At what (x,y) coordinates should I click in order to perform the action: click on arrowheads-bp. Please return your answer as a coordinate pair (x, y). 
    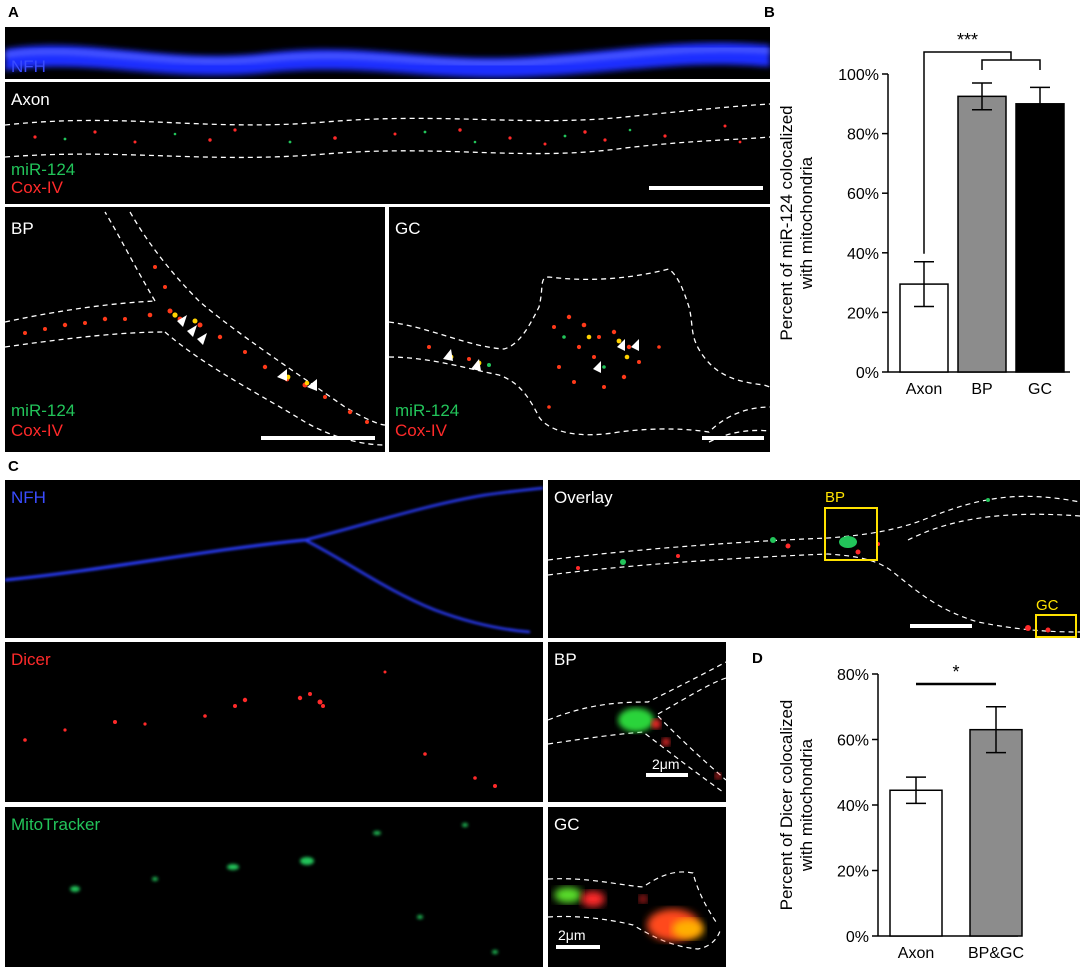
    Looking at the image, I should click on (247, 353).